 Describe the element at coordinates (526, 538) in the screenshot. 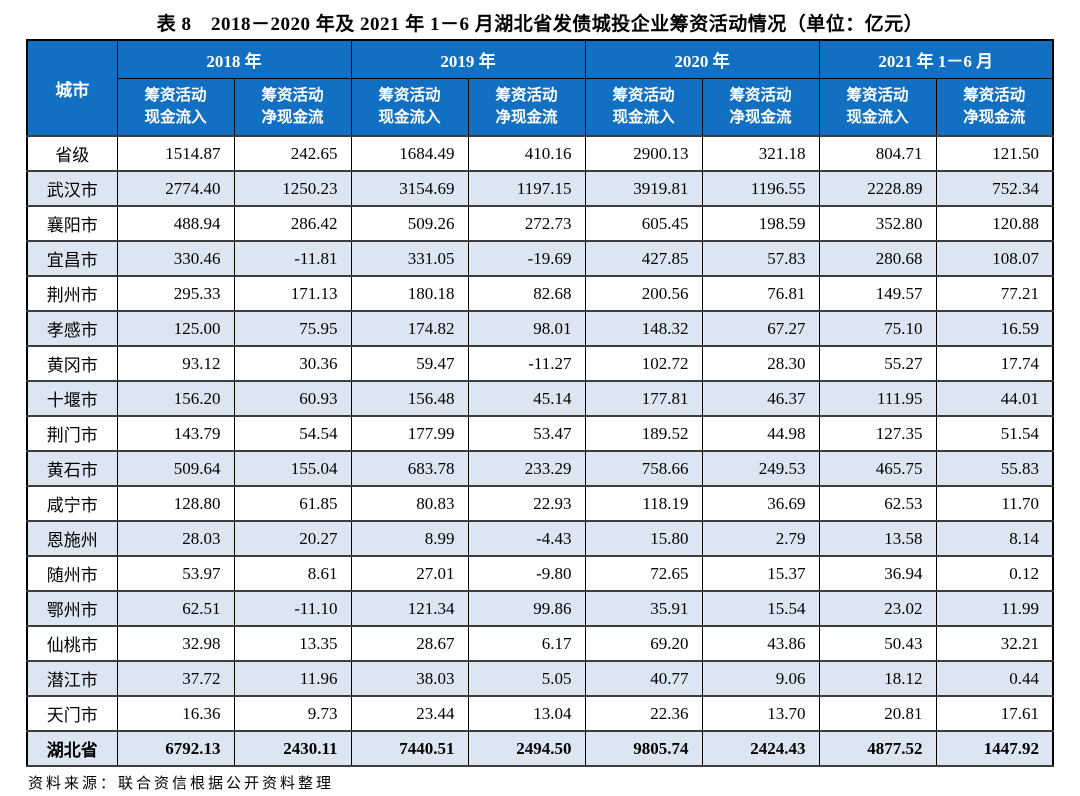

I see `table-cell-value: -4.43` at that location.